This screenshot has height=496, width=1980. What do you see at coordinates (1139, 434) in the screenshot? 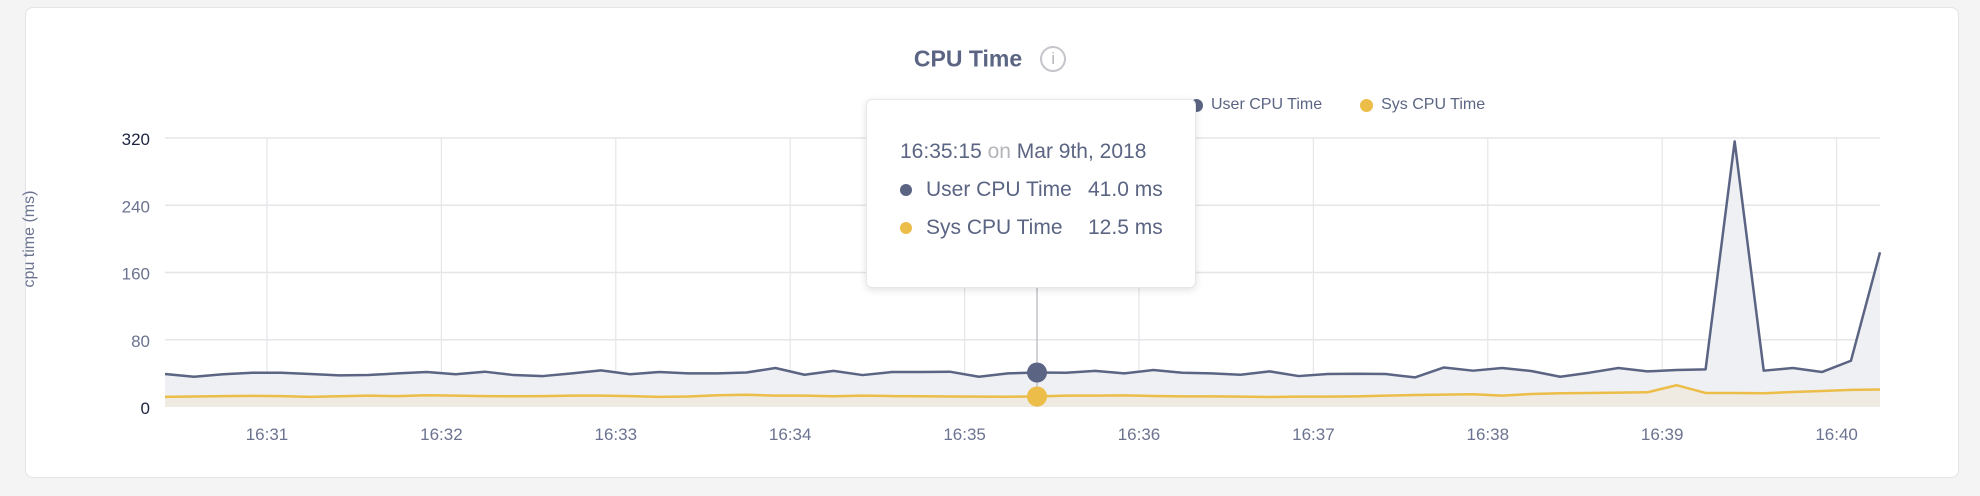
I see `x-tick-label: 16:36` at bounding box center [1139, 434].